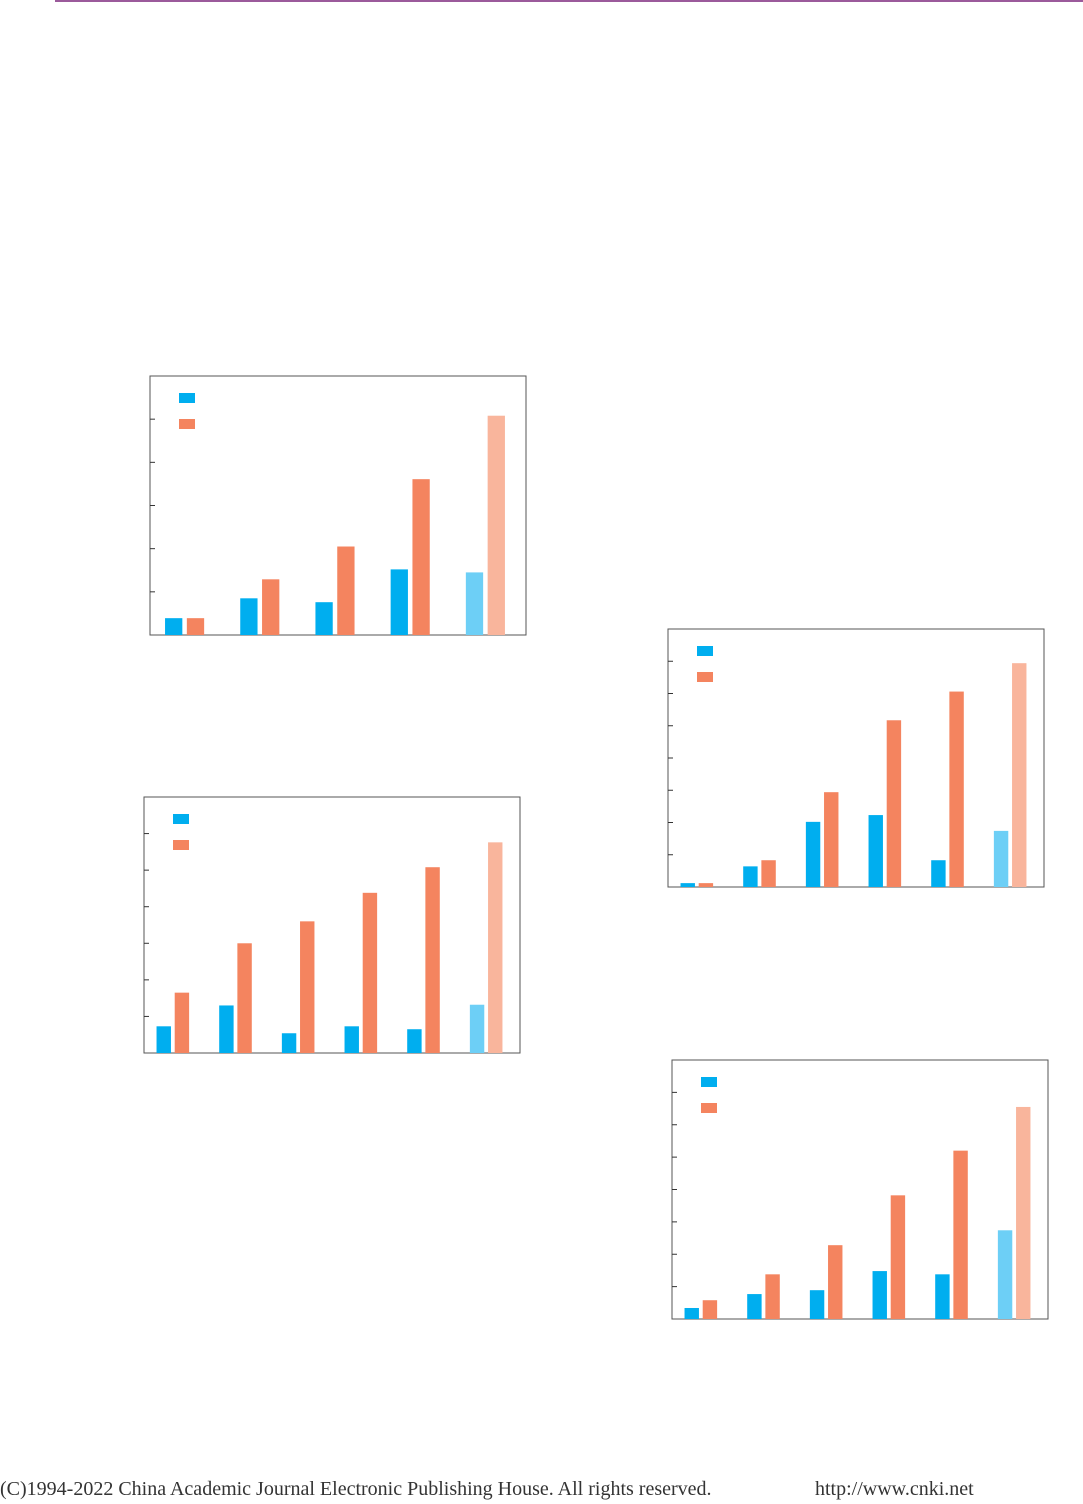 The image size is (1083, 1504). Describe the element at coordinates (894, 1489) in the screenshot. I see `footer-url: http://www.cnki.net` at that location.